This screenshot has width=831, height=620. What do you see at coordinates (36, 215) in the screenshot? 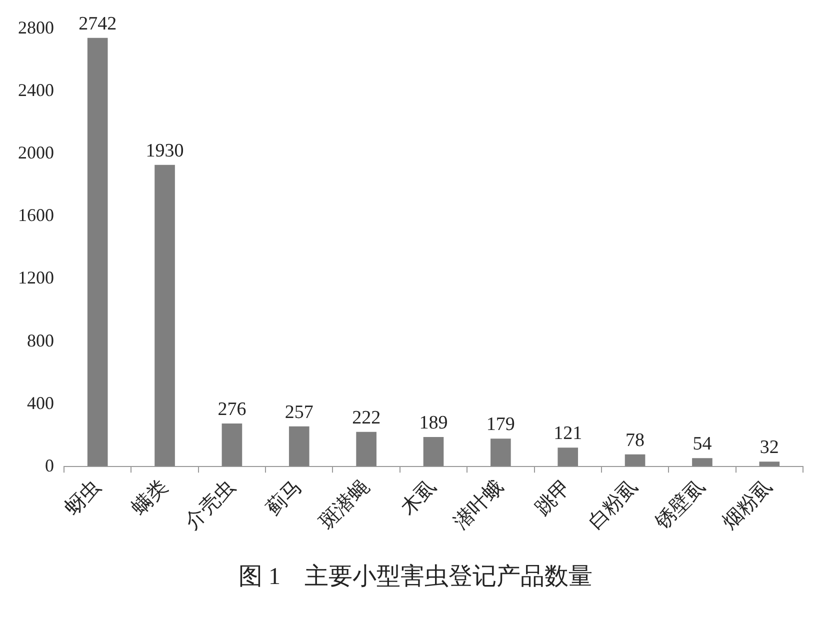
I see `y-tick-label: 1600` at bounding box center [36, 215].